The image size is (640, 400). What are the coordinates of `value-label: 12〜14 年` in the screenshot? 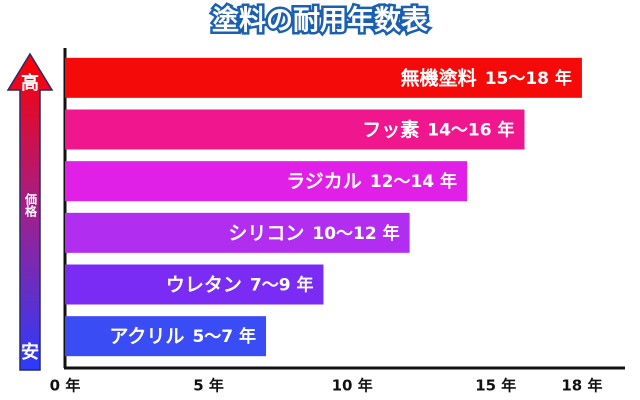 It's located at (413, 181).